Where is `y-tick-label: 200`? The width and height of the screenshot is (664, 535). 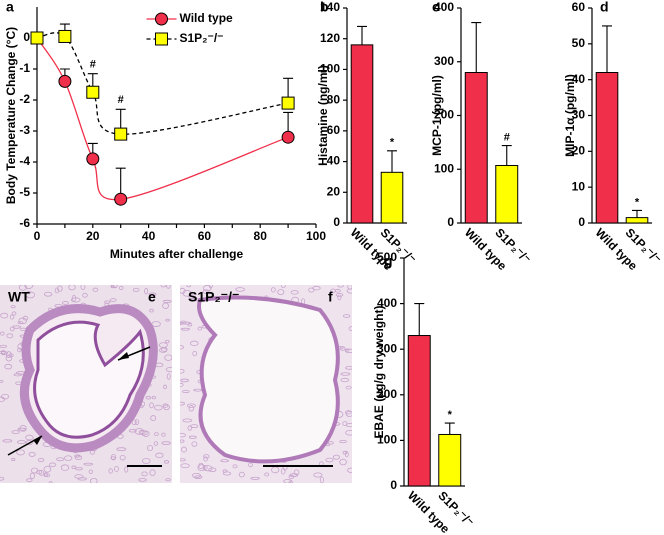
y-tick-label: 200 is located at coordinates (387, 394).